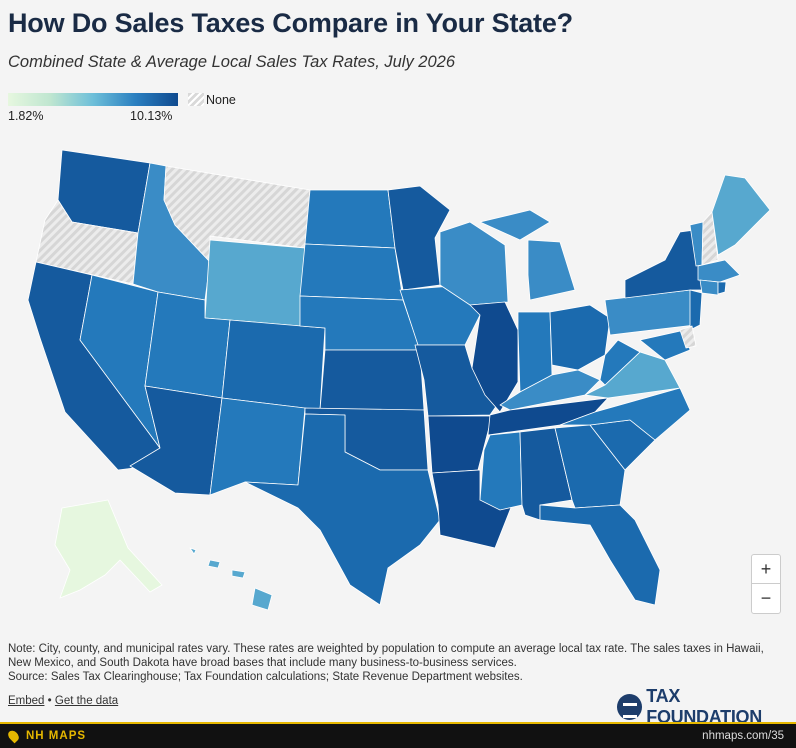 This screenshot has width=796, height=748. I want to click on legend-none-swatch, so click(196, 99).